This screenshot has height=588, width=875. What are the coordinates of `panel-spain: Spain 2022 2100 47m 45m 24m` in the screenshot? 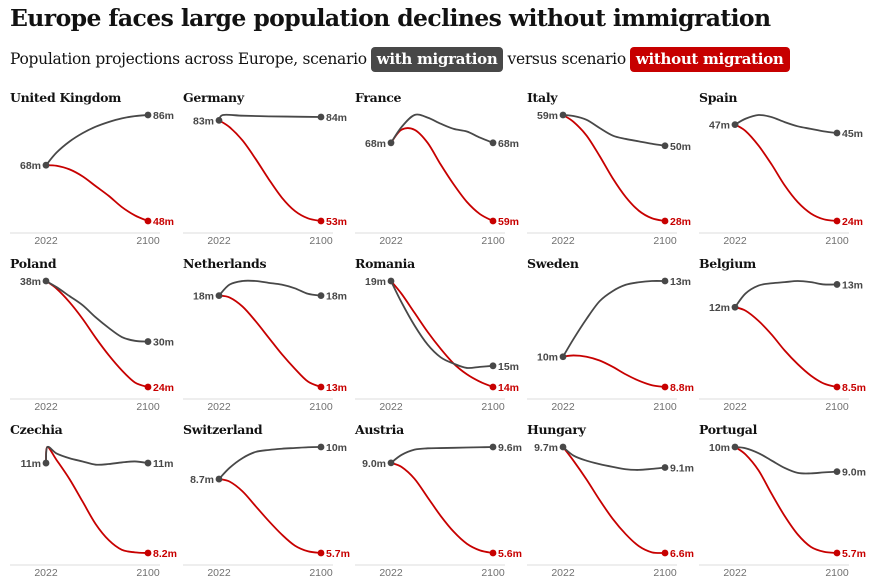 It's located at (781, 168).